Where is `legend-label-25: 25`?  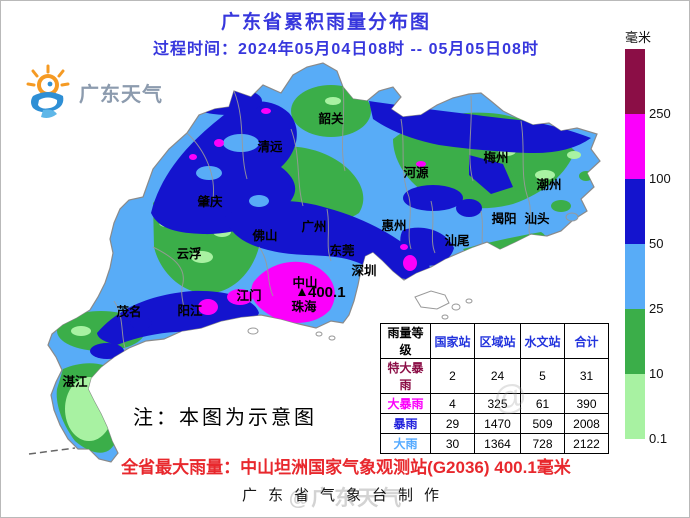
legend-label-25: 25 is located at coordinates (656, 308).